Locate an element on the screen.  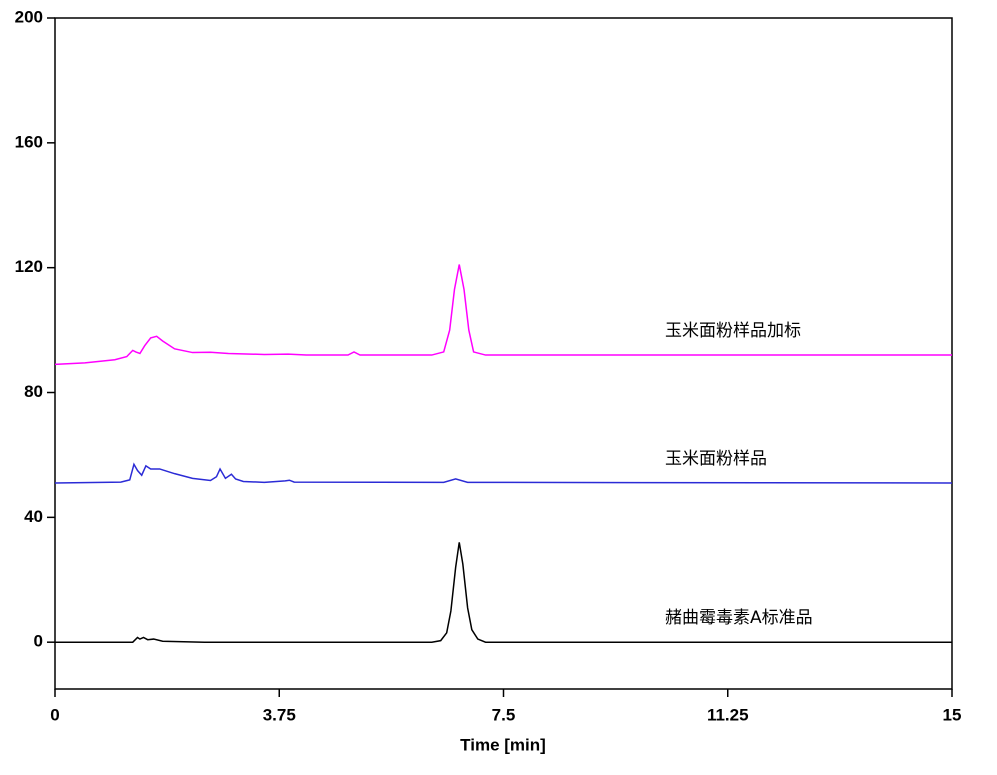
series-label: 赭曲霉毒素A标准品 is located at coordinates (739, 618).